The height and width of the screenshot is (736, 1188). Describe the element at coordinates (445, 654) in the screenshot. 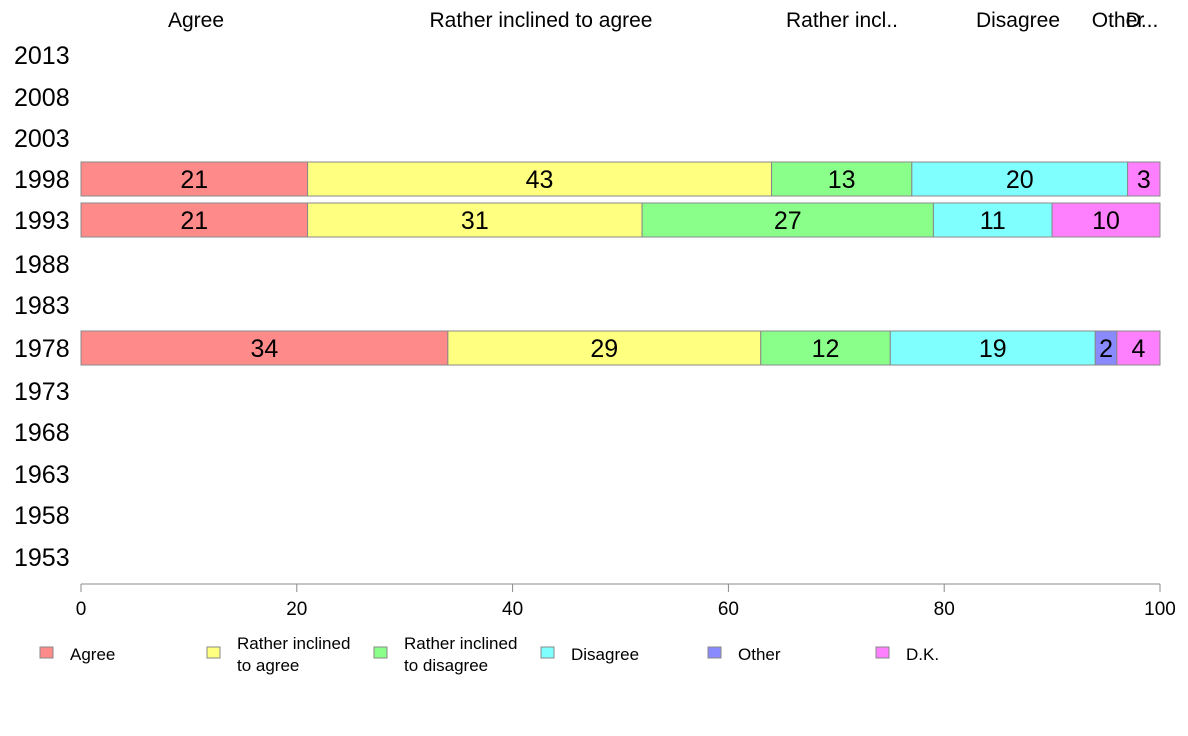

I see `legend-item-2: Rather inclined to disagree` at that location.